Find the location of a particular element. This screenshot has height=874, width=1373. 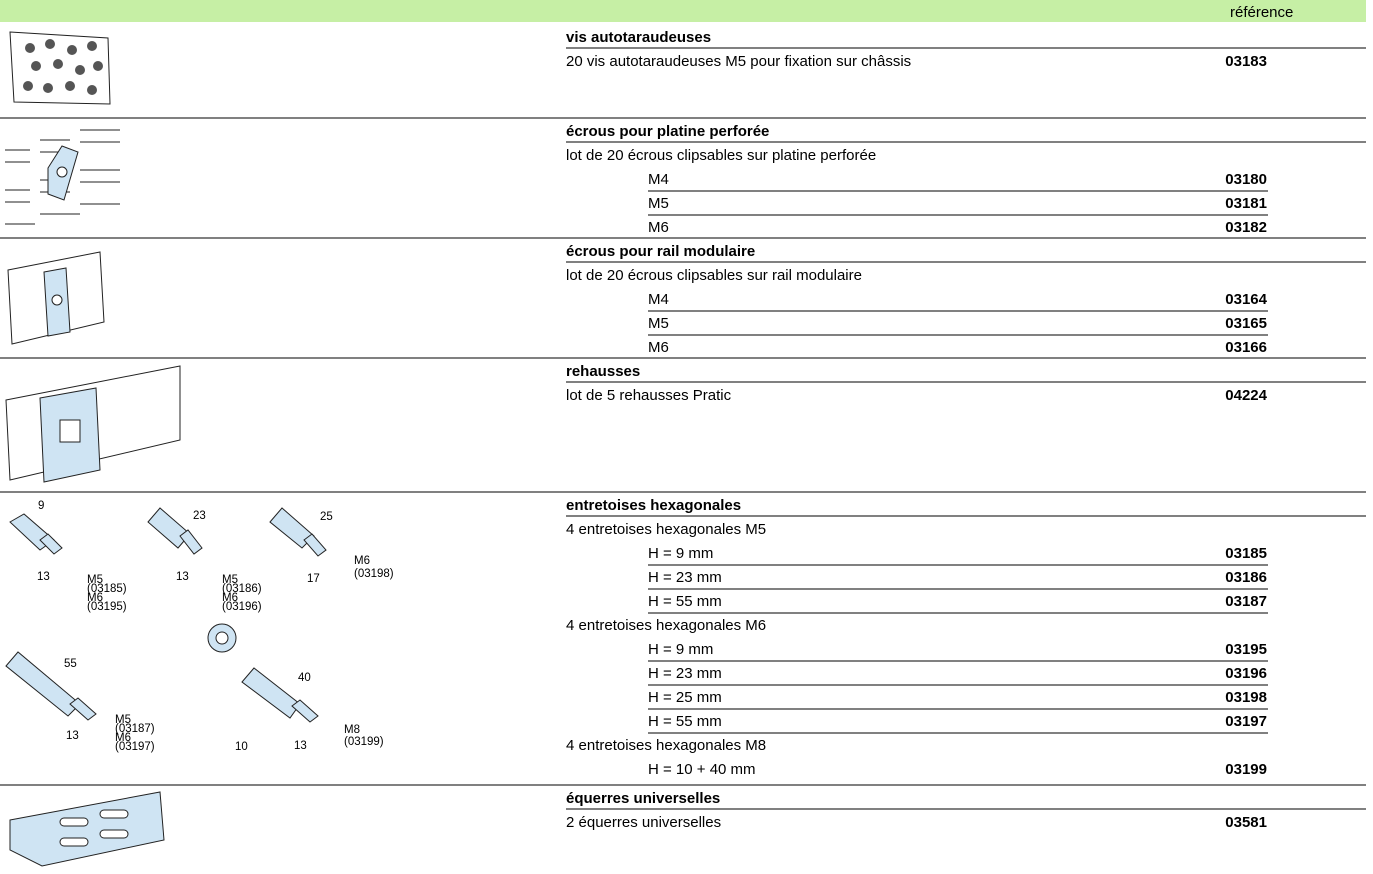

item-reference: 03183 is located at coordinates (1246, 61).